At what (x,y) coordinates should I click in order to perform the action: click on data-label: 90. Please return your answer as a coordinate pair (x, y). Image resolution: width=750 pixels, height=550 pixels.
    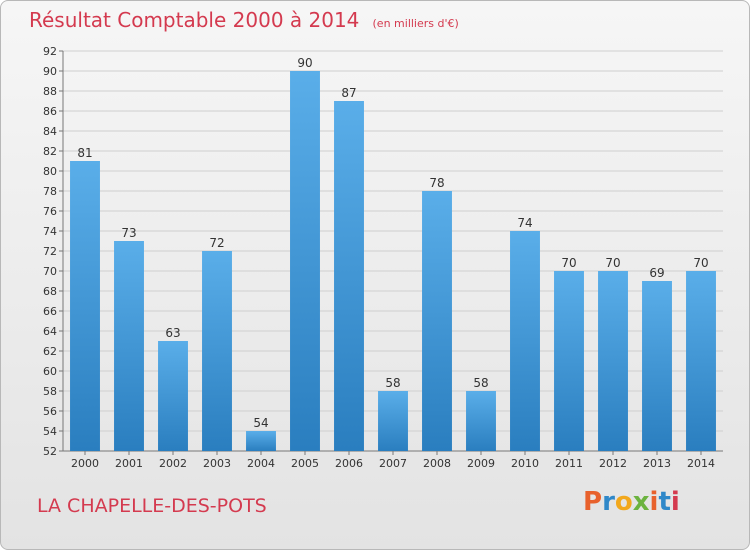
    Looking at the image, I should click on (304, 63).